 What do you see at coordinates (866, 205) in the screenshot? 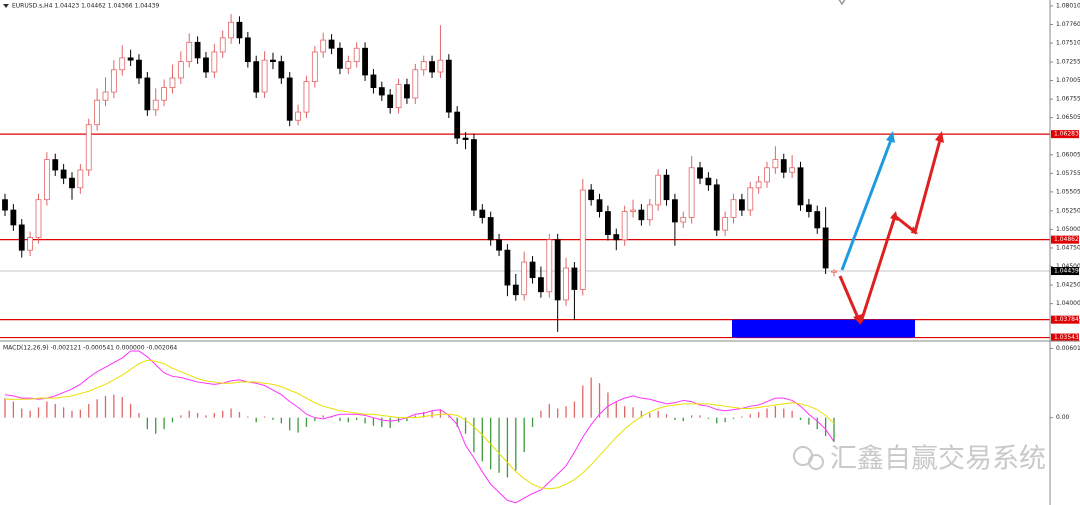
I see `blue-arrow` at bounding box center [866, 205].